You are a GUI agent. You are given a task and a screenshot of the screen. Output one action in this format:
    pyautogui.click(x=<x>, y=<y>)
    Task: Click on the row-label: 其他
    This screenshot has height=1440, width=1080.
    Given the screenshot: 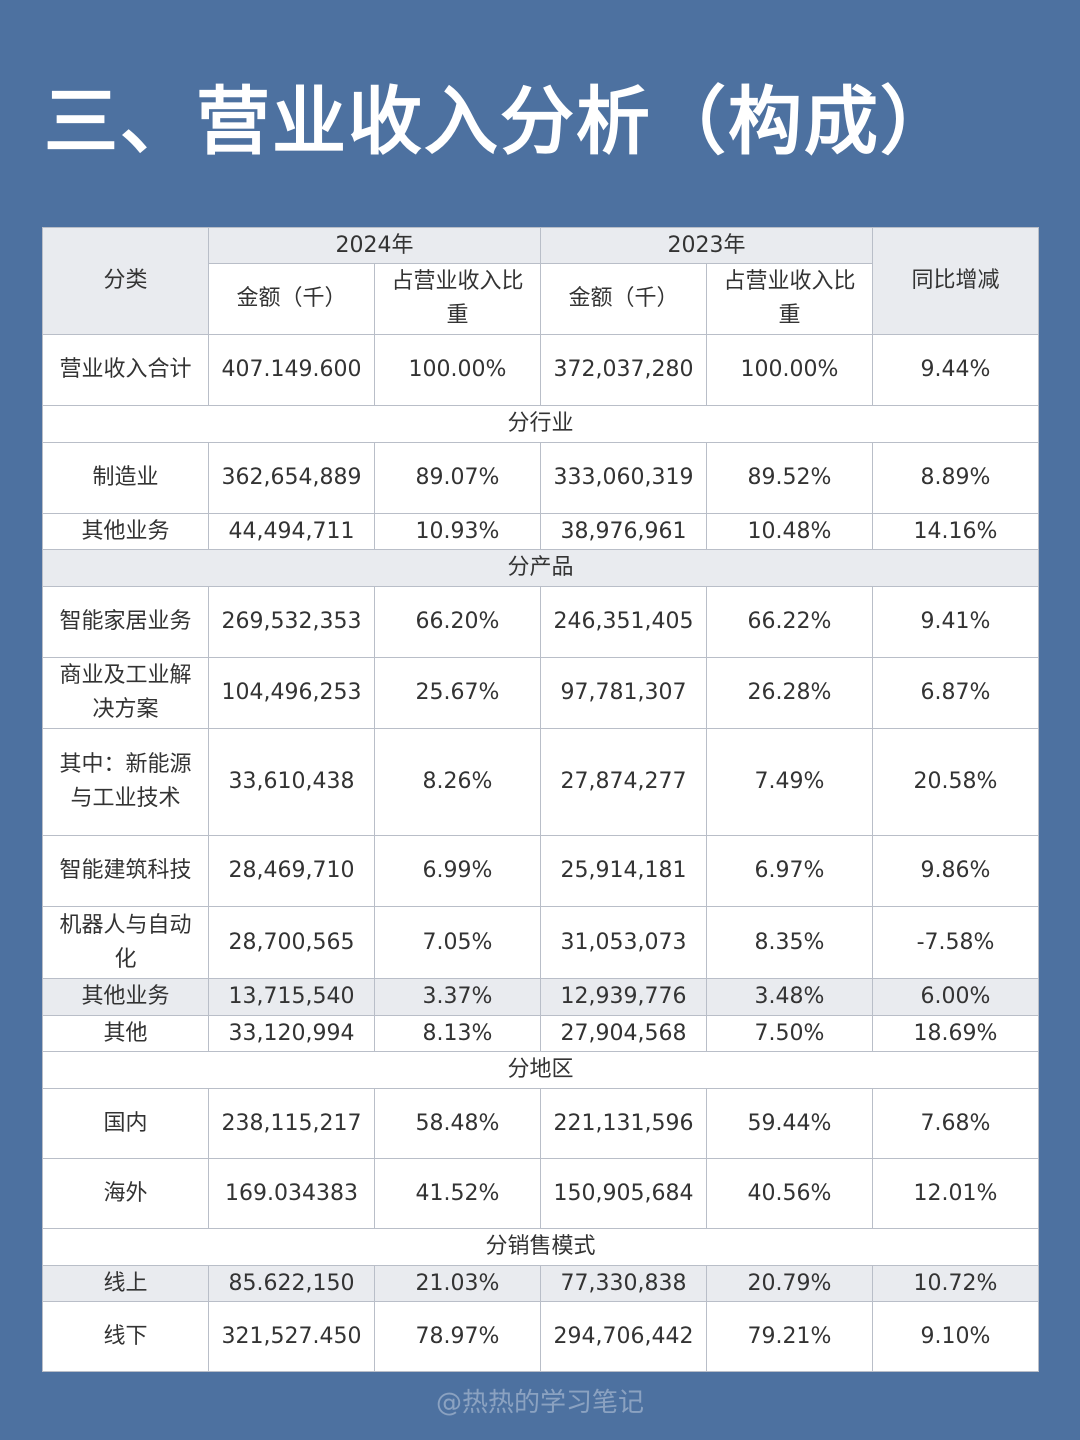 What is the action you would take?
    pyautogui.click(x=125, y=1033)
    